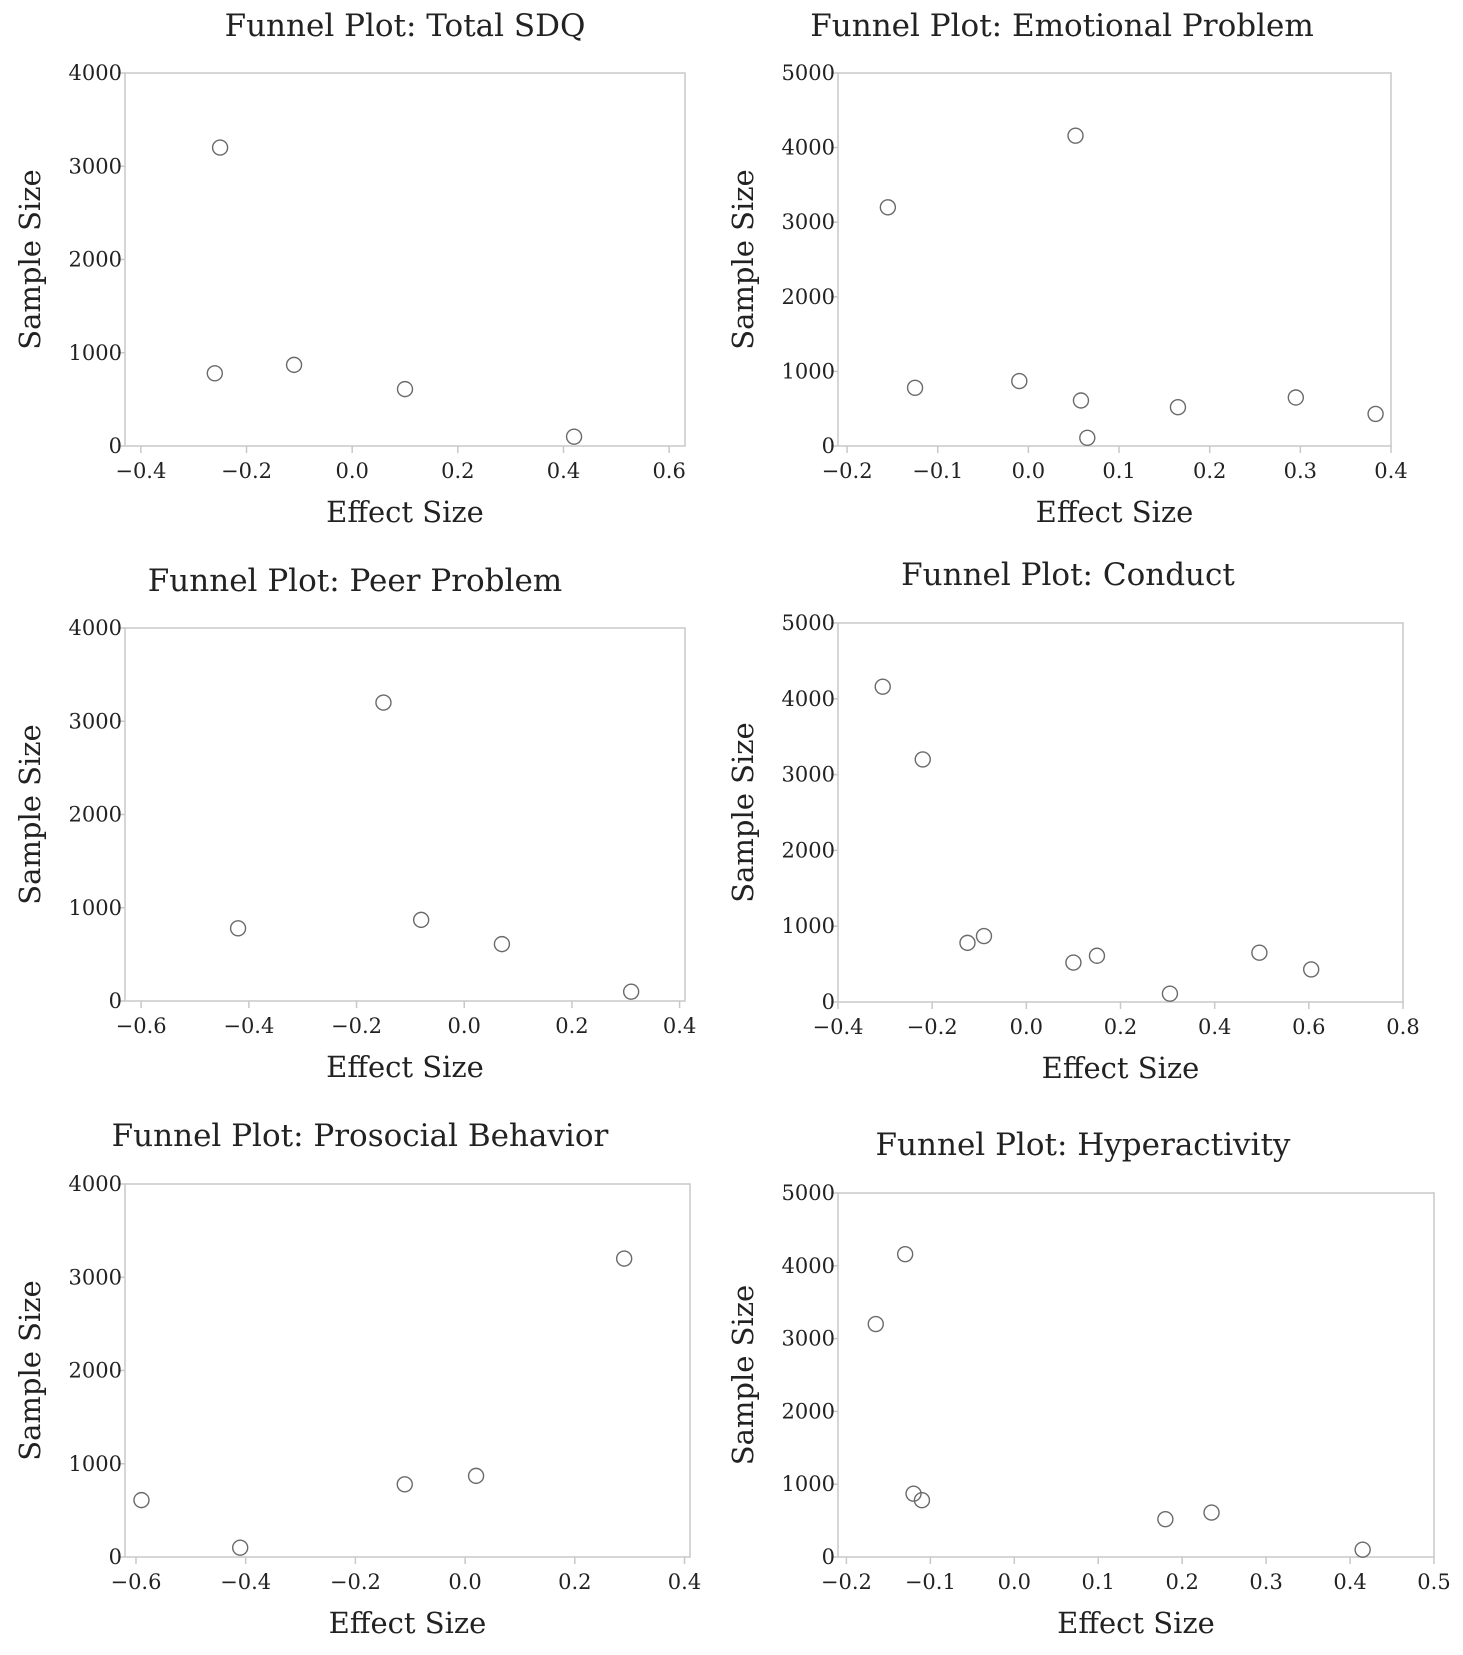 The image size is (1463, 1655). What do you see at coordinates (937, 471) in the screenshot?
I see `x-tick-label: −0.1` at bounding box center [937, 471].